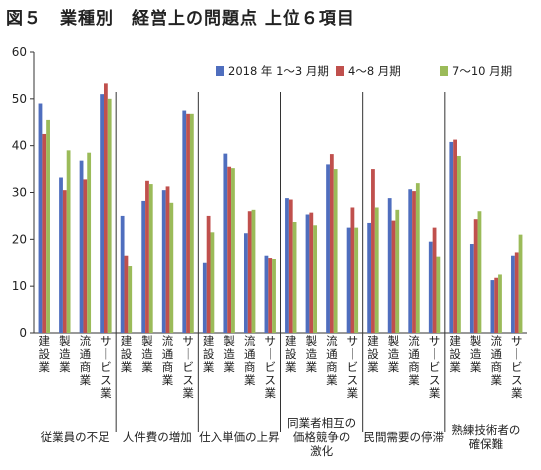 The height and width of the screenshot is (470, 541). What do you see at coordinates (225, 243) in the screenshot?
I see `bar-3-2-s1` at bounding box center [225, 243].